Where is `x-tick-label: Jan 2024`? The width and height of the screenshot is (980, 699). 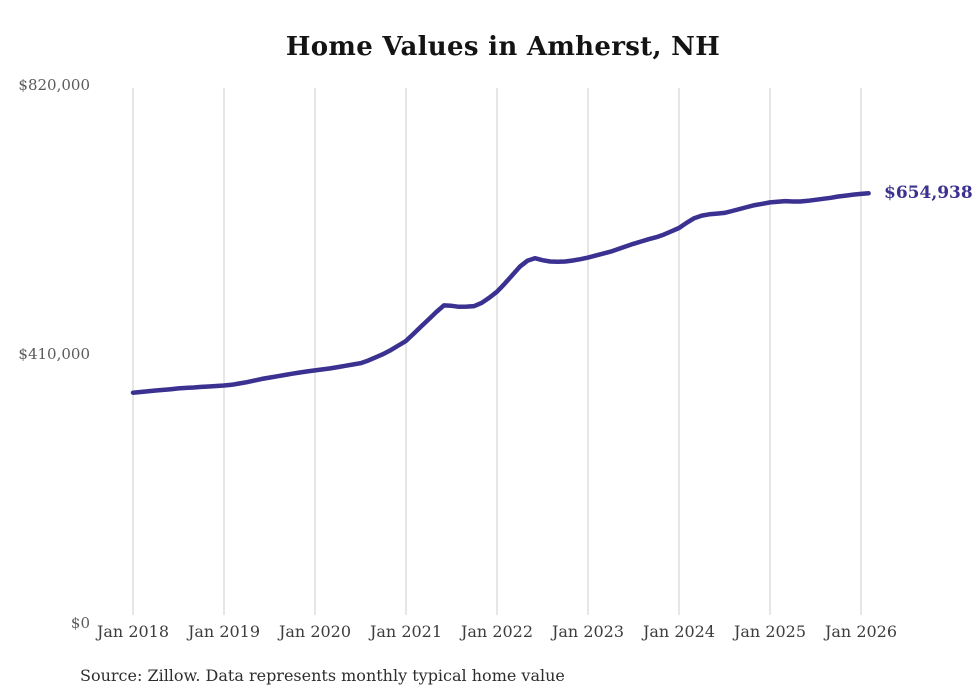 x-tick-label: Jan 2024 is located at coordinates (679, 631).